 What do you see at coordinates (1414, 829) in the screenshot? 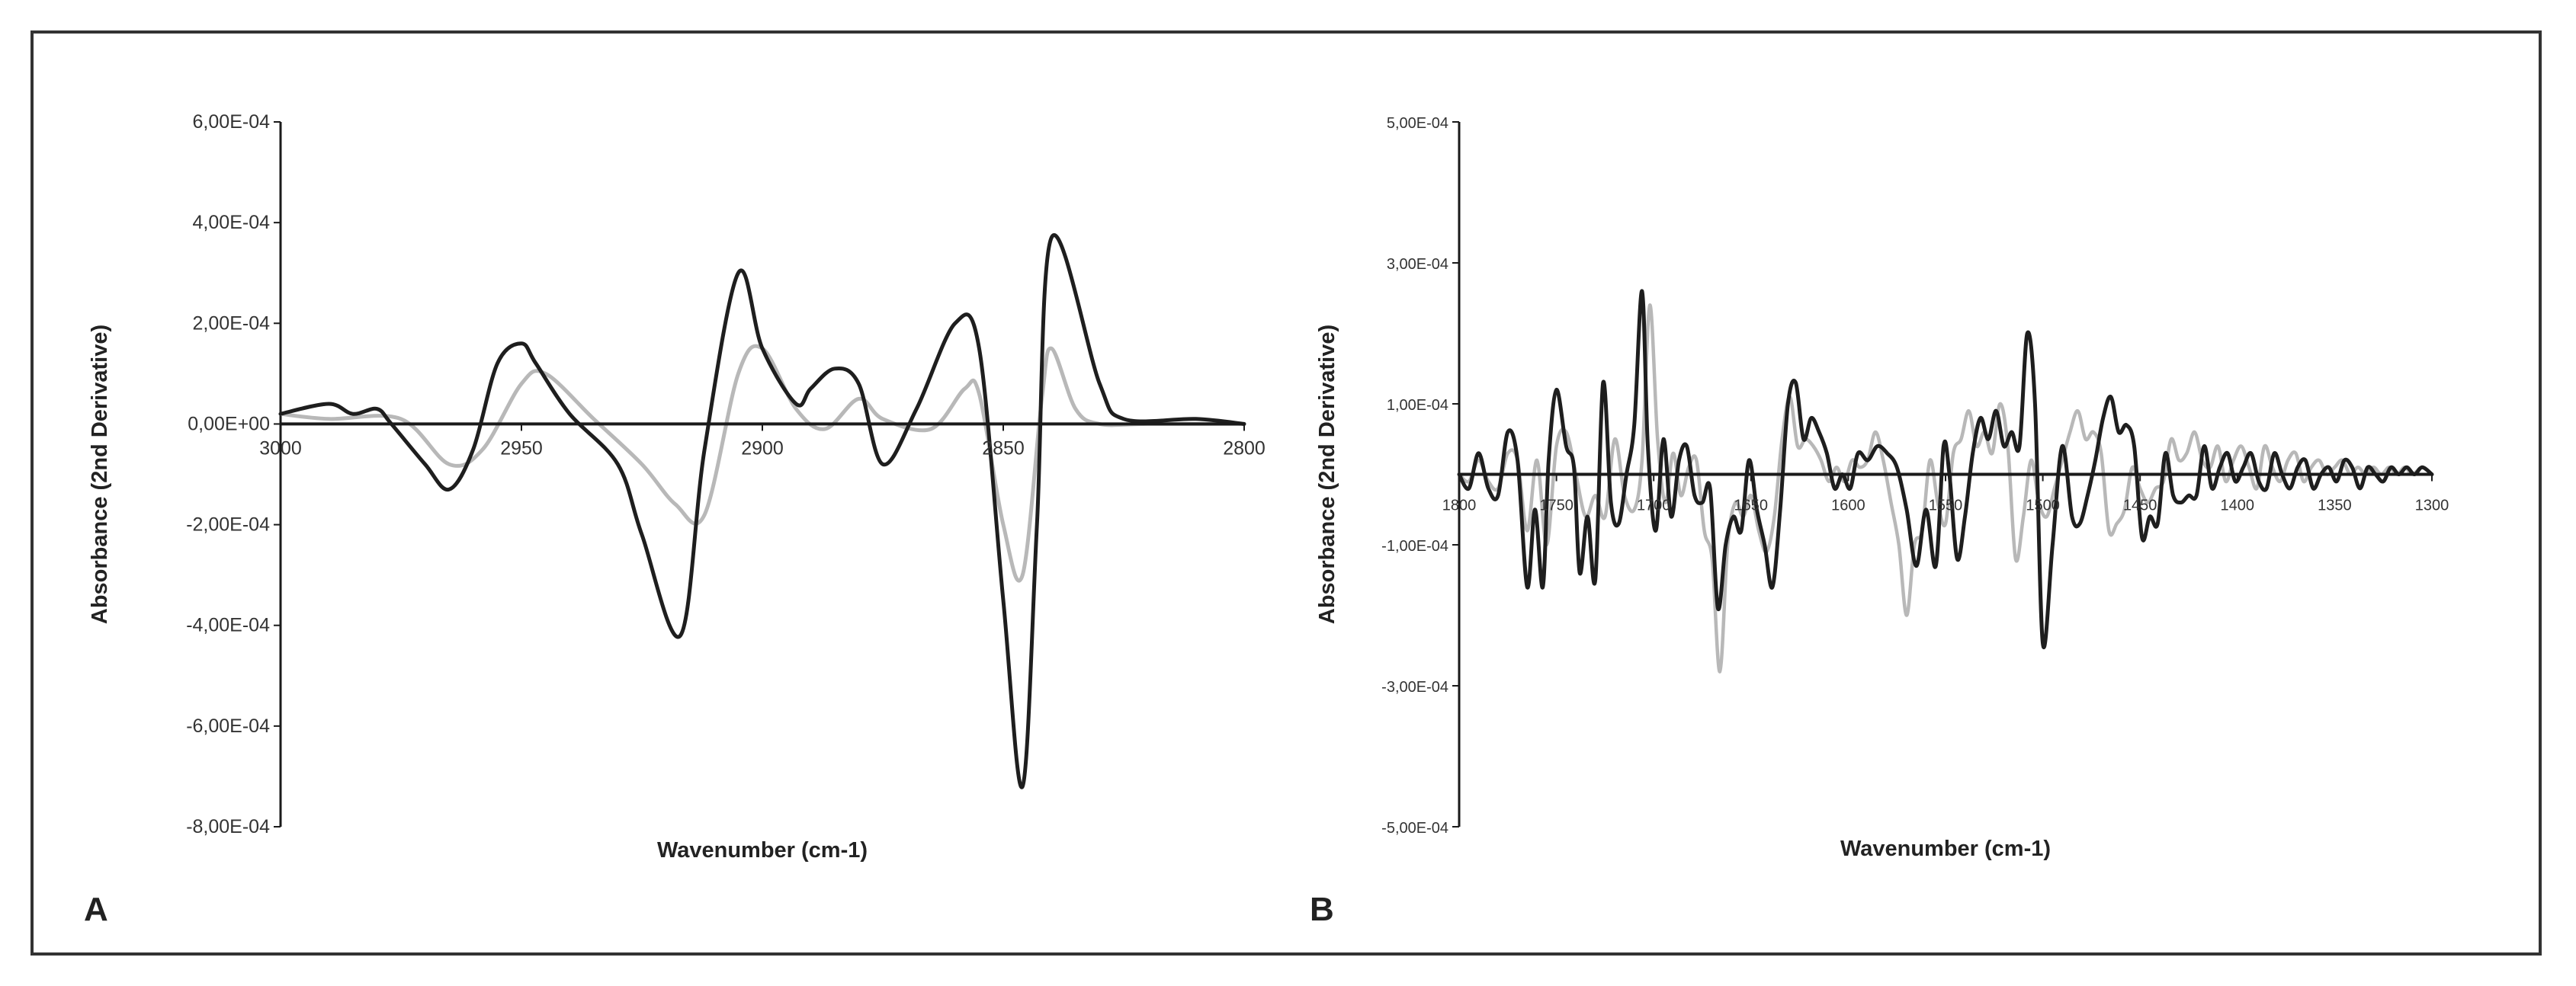
I see `y-tick-label: -5,00E-04` at bounding box center [1414, 829].